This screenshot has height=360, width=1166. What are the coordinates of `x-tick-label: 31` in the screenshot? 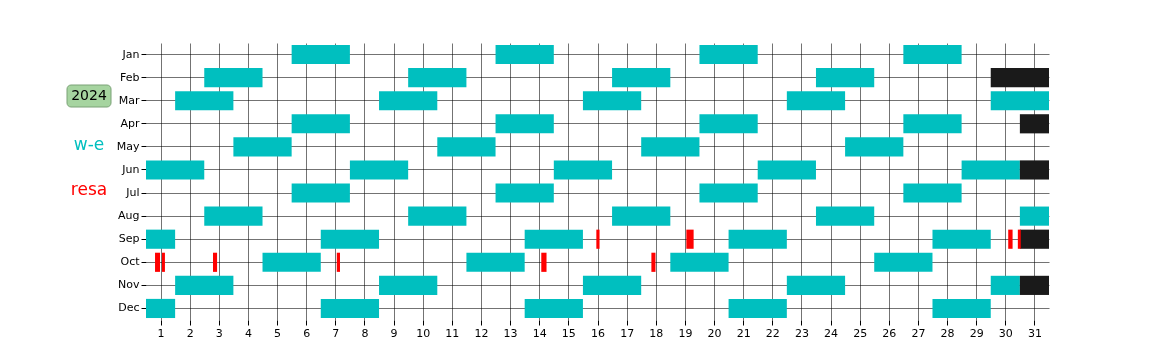 It's located at (1034, 333).